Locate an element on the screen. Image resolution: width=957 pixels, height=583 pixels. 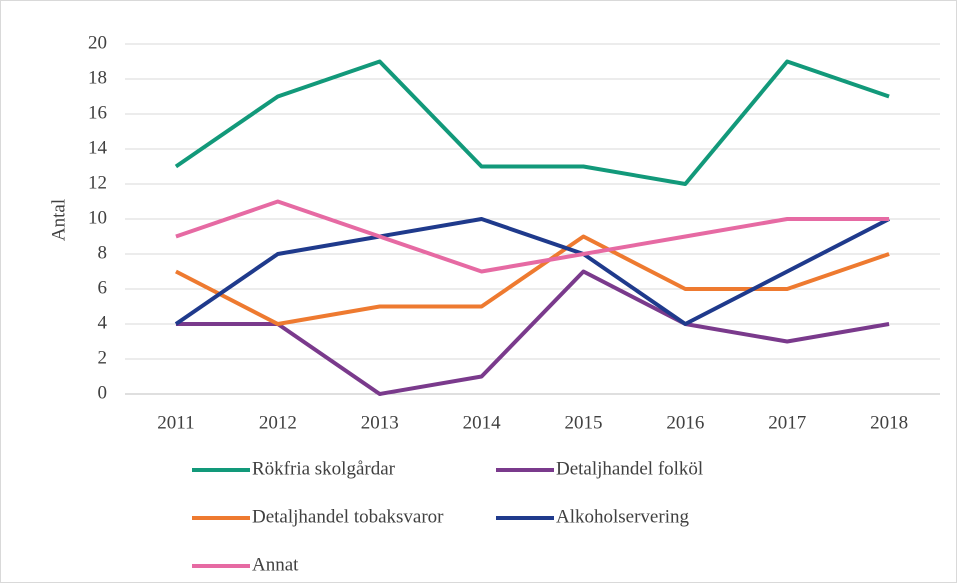
y-tick-label: 8 is located at coordinates (103, 252).